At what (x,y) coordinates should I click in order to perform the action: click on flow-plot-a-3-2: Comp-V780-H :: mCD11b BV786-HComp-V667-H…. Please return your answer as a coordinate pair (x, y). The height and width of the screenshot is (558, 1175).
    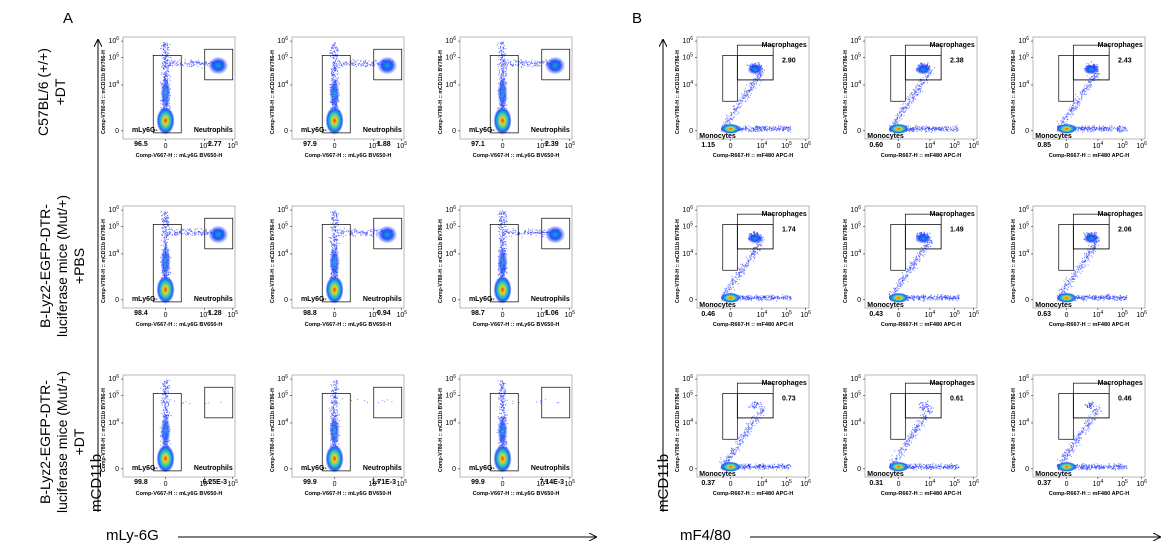
    Looking at the image, I should click on (338, 435).